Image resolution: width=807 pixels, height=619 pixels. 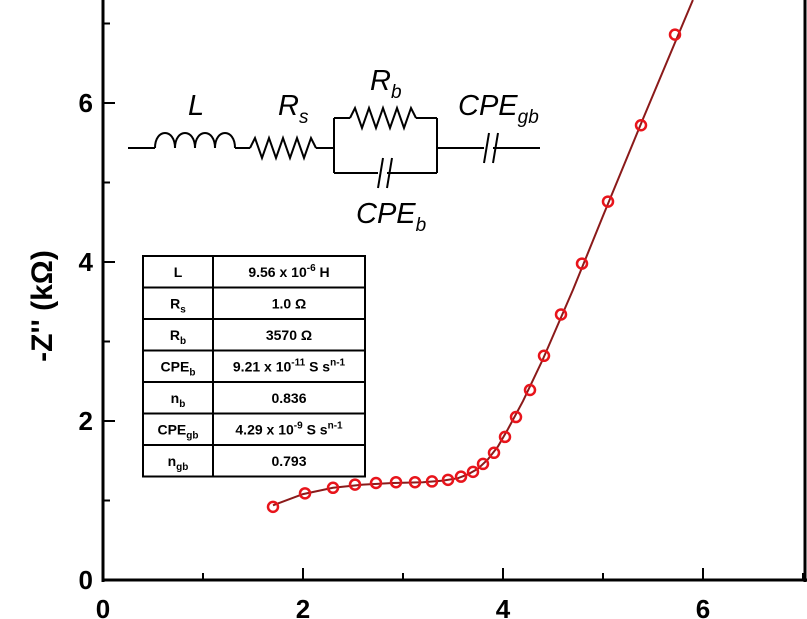 I want to click on table-param-value: 4.29 x 10-9 S sn-1, so click(x=289, y=428).